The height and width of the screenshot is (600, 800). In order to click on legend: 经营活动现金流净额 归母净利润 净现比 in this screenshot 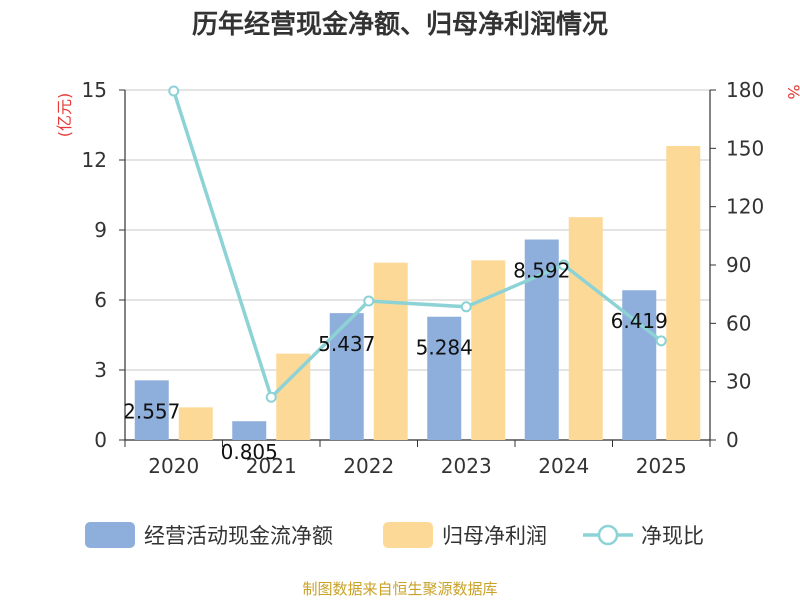, I will do `click(394, 535)`.